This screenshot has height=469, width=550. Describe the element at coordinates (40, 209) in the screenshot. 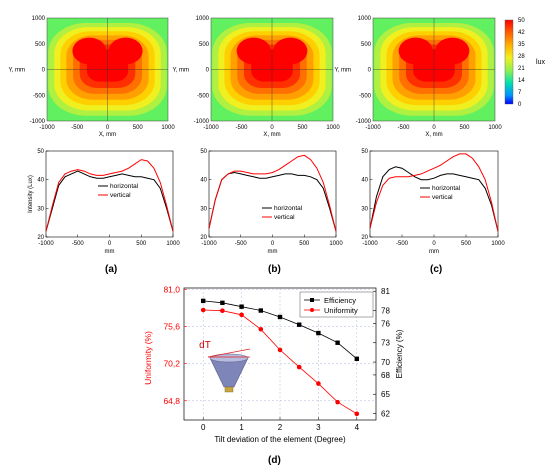

I see `profile-y-tick: 30` at that location.